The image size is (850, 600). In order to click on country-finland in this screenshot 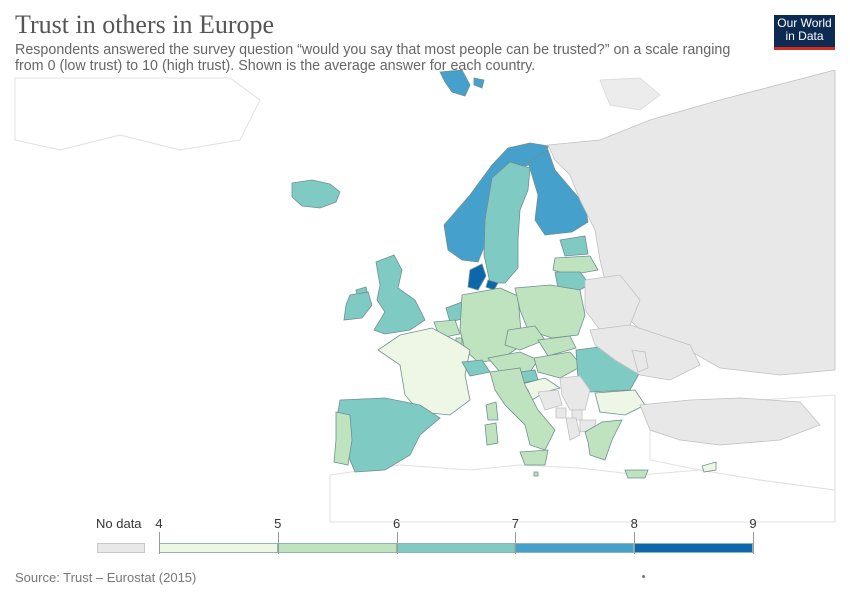, I will do `click(558, 192)`.